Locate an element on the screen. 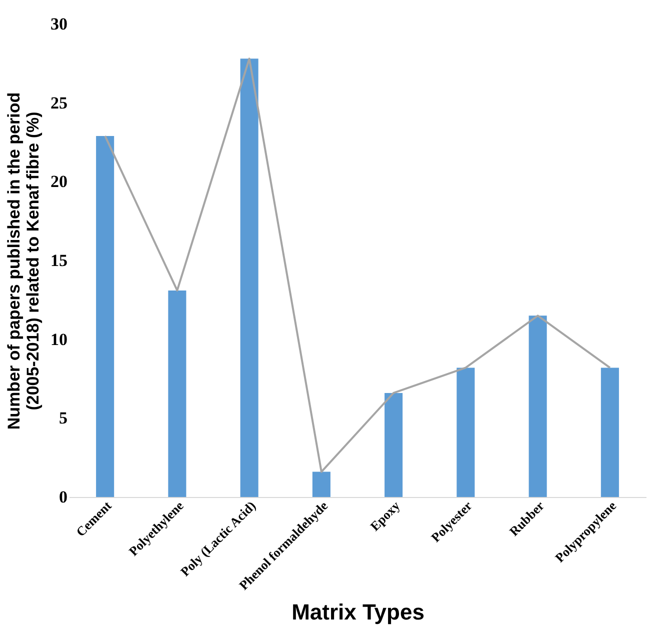 Image resolution: width=661 pixels, height=629 pixels. y-tick-label: 30 is located at coordinates (59, 24).